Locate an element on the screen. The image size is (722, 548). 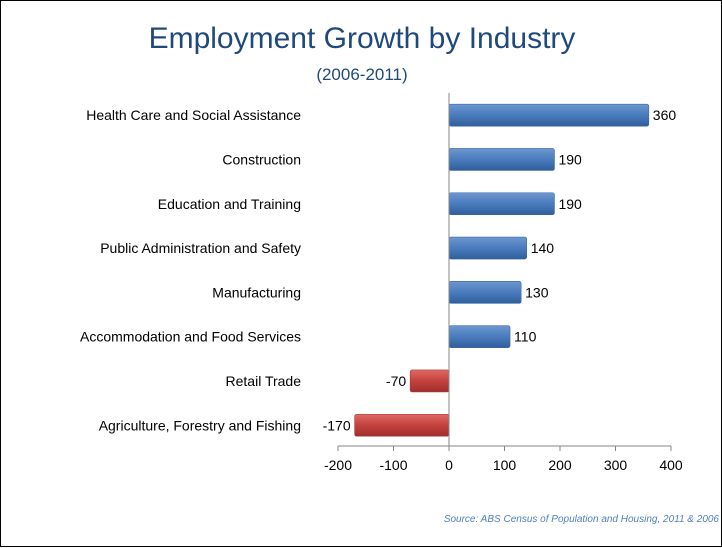
data-label: -170 is located at coordinates (337, 425).